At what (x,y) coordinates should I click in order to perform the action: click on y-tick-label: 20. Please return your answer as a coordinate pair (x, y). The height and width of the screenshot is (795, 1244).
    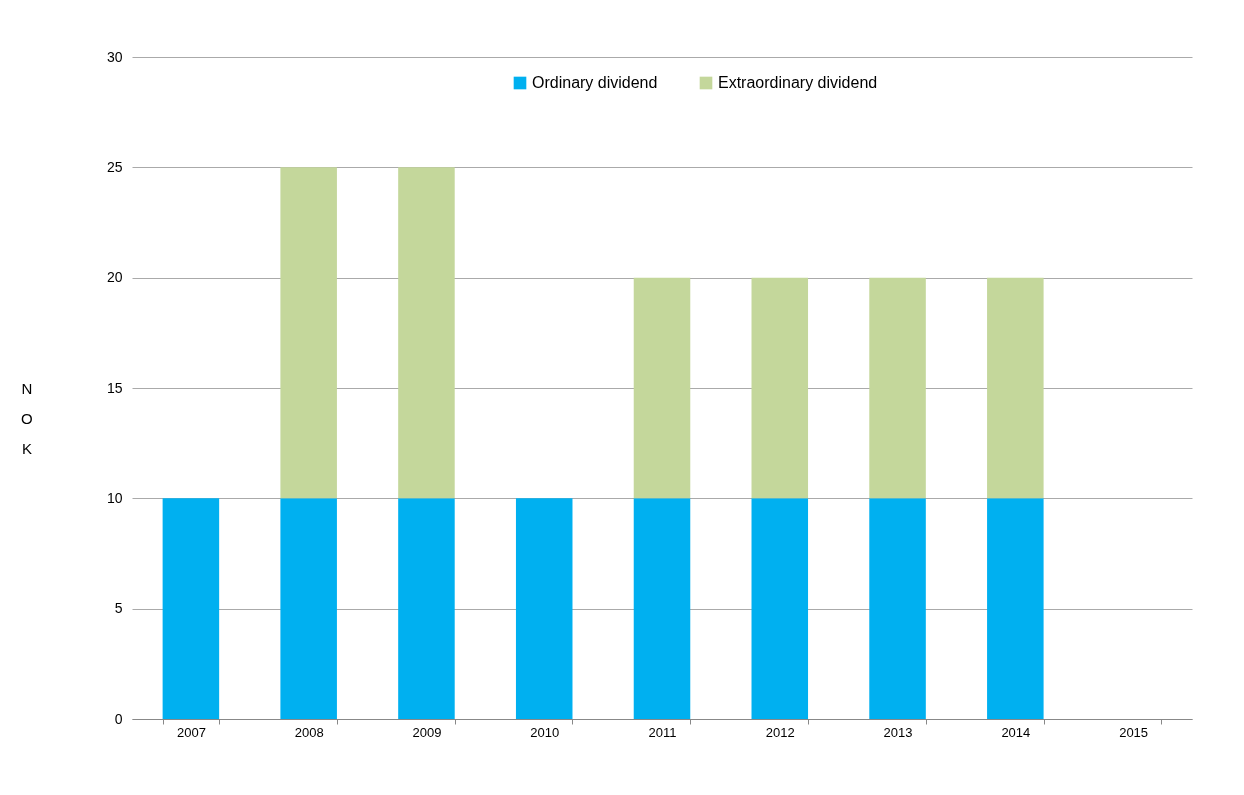
    Looking at the image, I should click on (114, 277).